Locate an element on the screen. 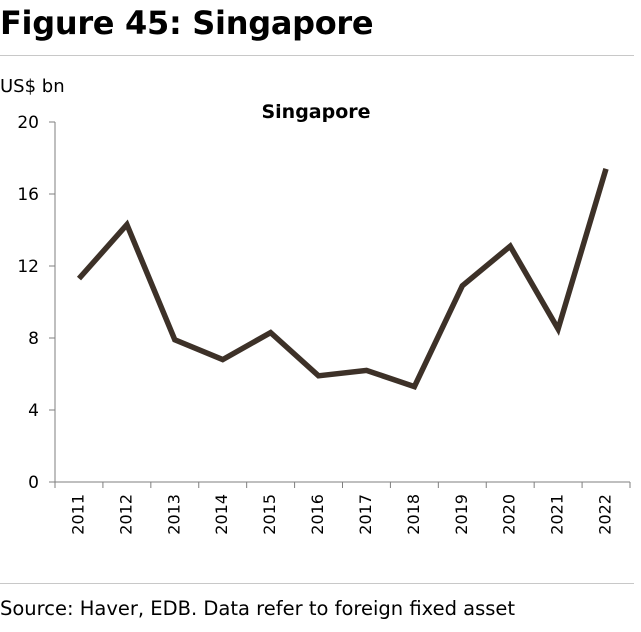 This screenshot has height=632, width=641. x-tick-label: 2014 is located at coordinates (221, 514).